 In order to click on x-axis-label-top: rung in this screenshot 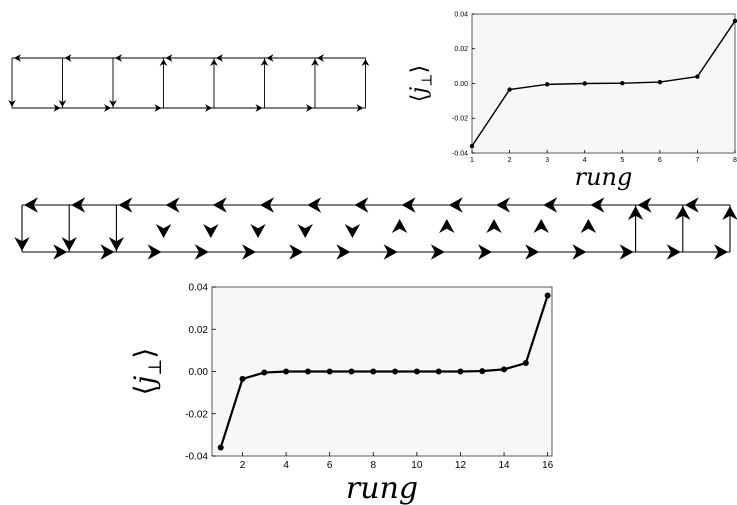, I will do `click(604, 177)`.